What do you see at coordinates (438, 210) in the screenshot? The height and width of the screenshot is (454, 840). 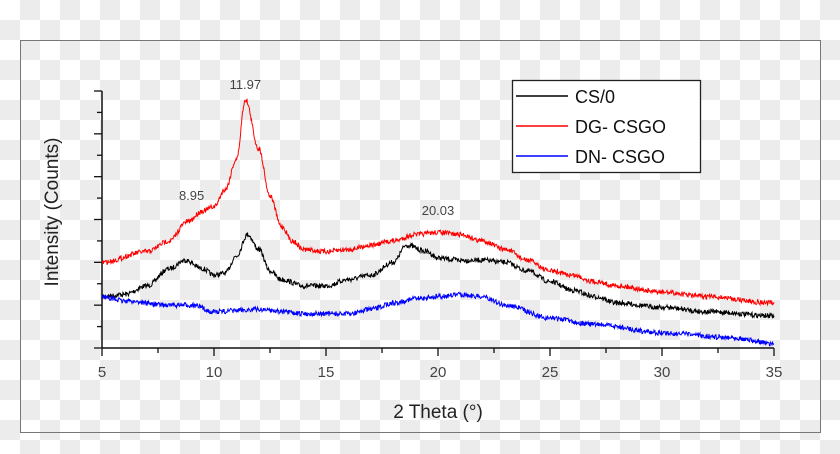 I see `peak-annotation: 20.03` at bounding box center [438, 210].